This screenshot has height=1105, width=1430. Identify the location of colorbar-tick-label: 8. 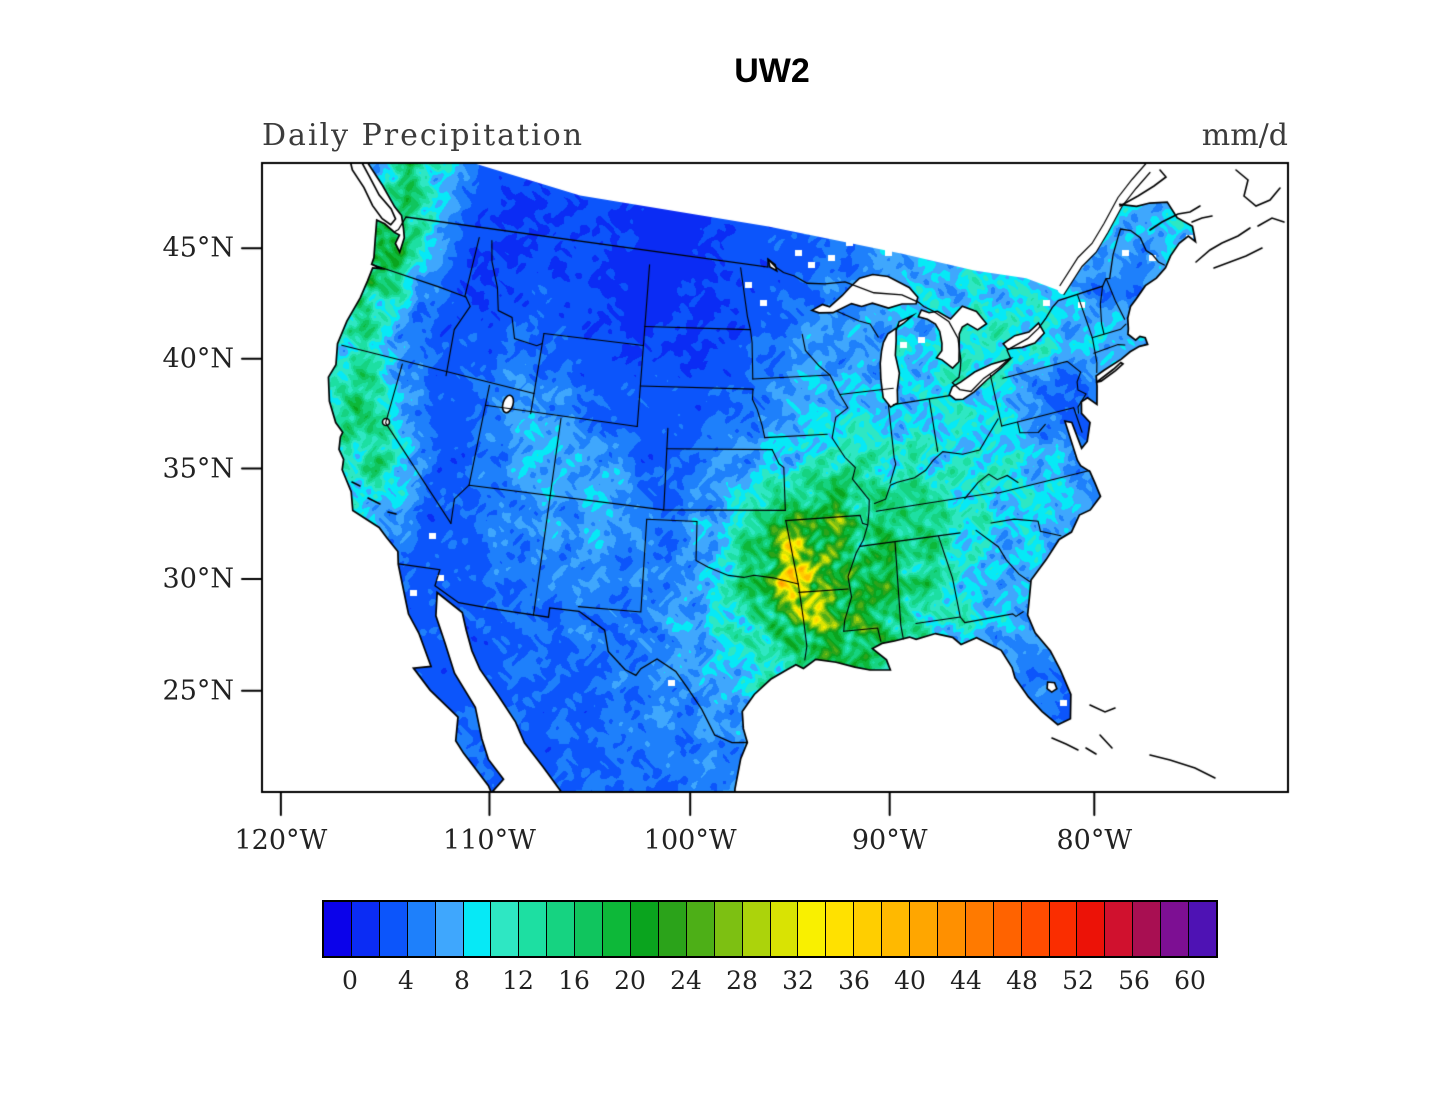
(462, 980).